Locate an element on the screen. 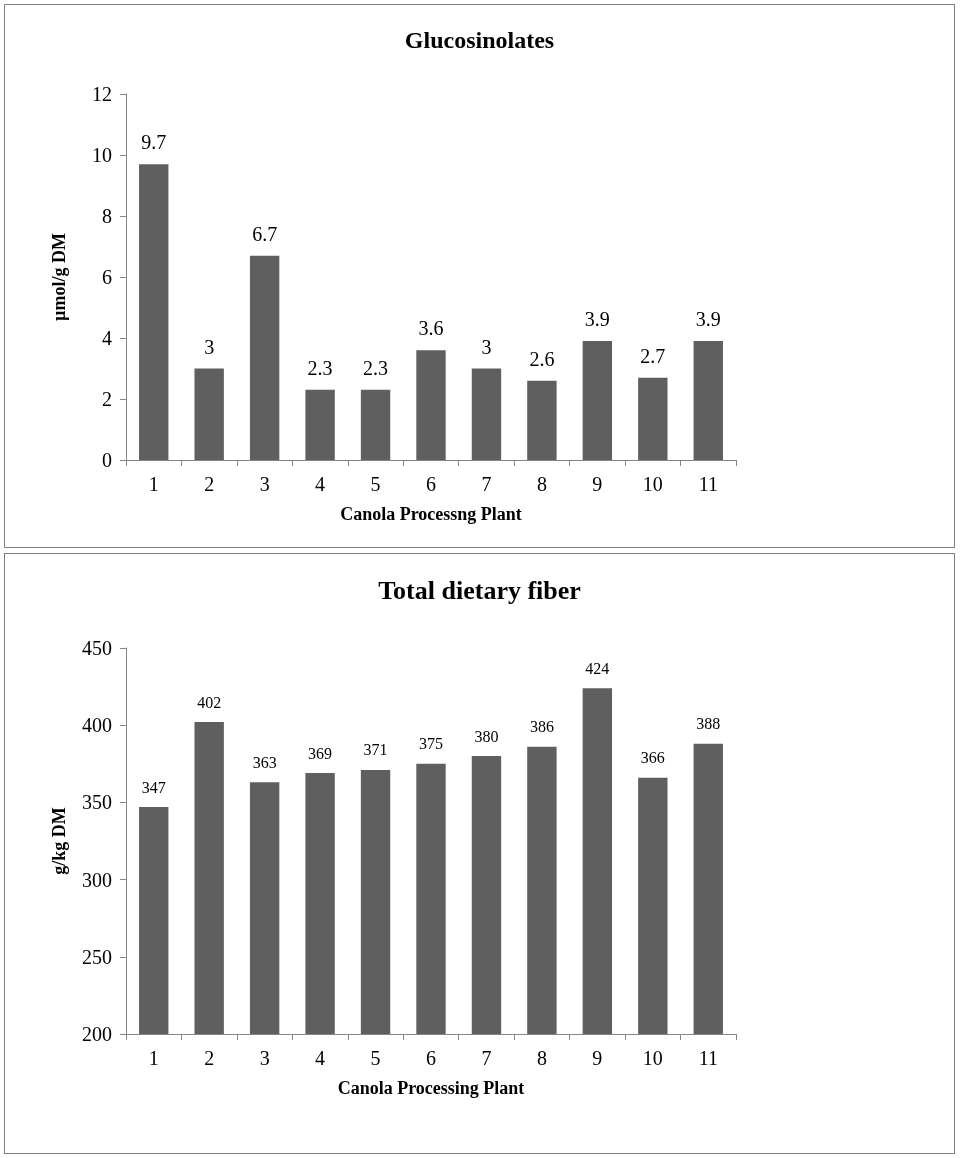 This screenshot has height=1158, width=961. y-tick-label: 4 is located at coordinates (107, 338).